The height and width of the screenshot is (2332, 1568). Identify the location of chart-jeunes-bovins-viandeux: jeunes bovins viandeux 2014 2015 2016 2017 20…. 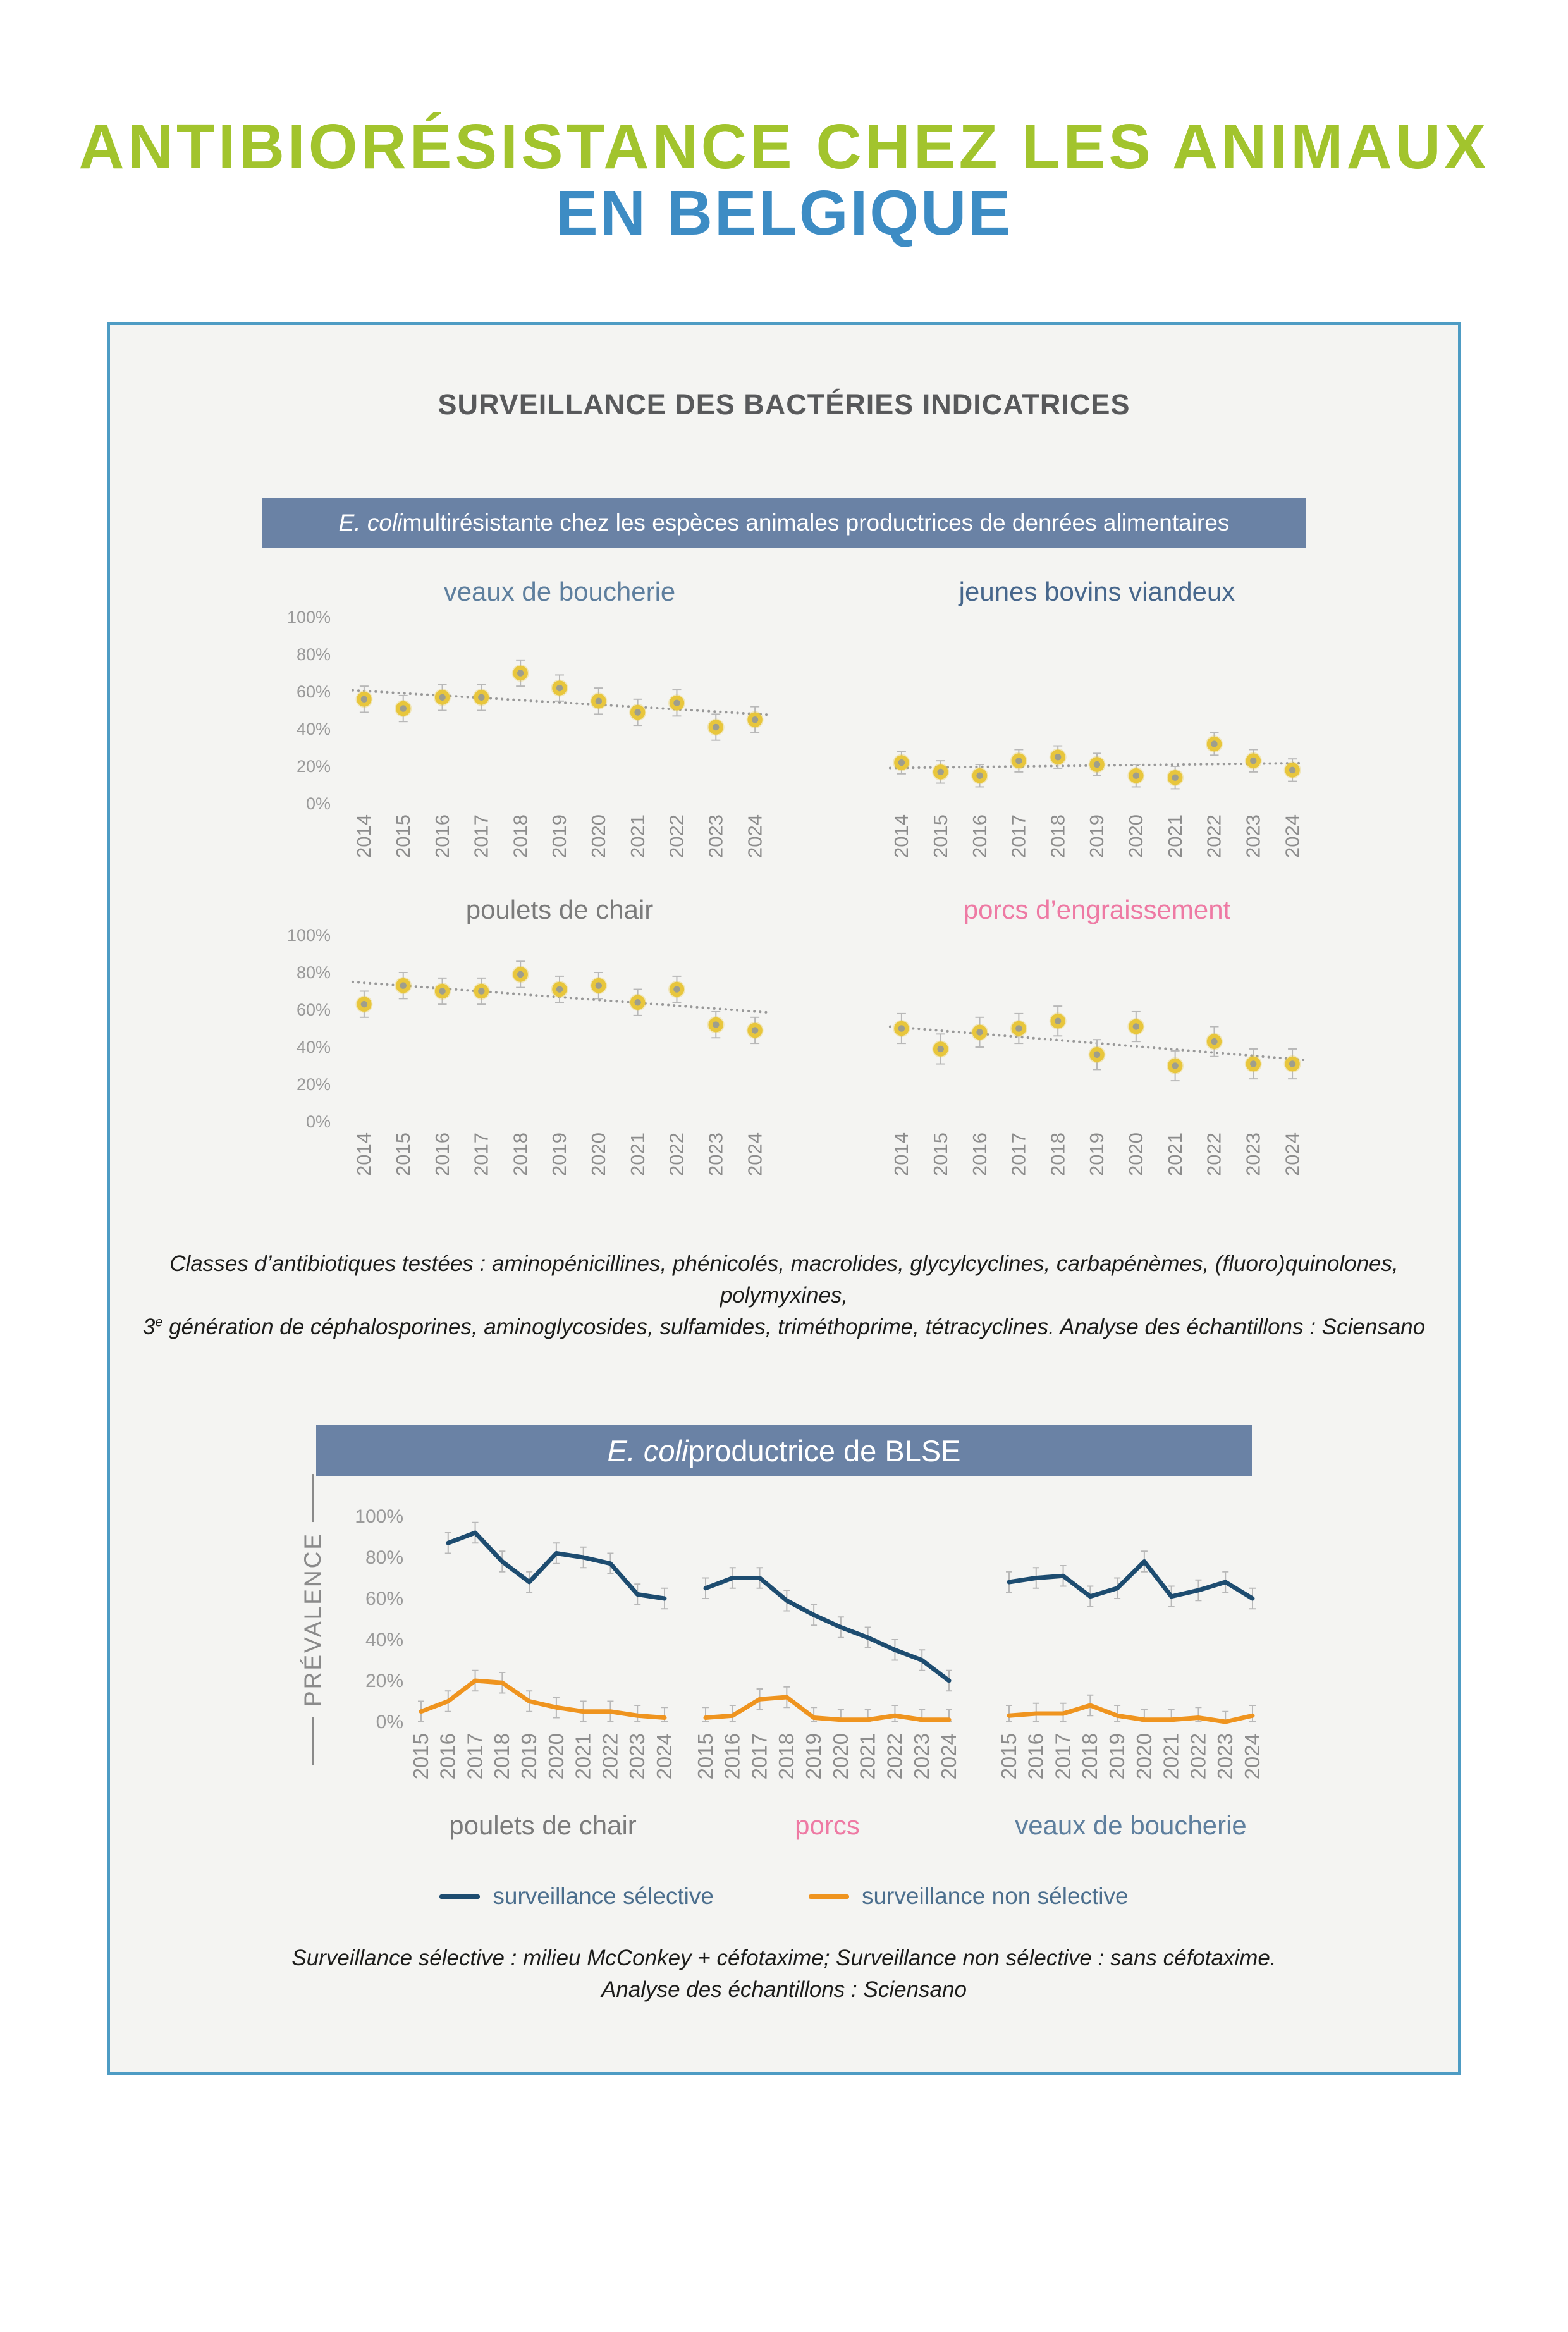
(1078, 726).